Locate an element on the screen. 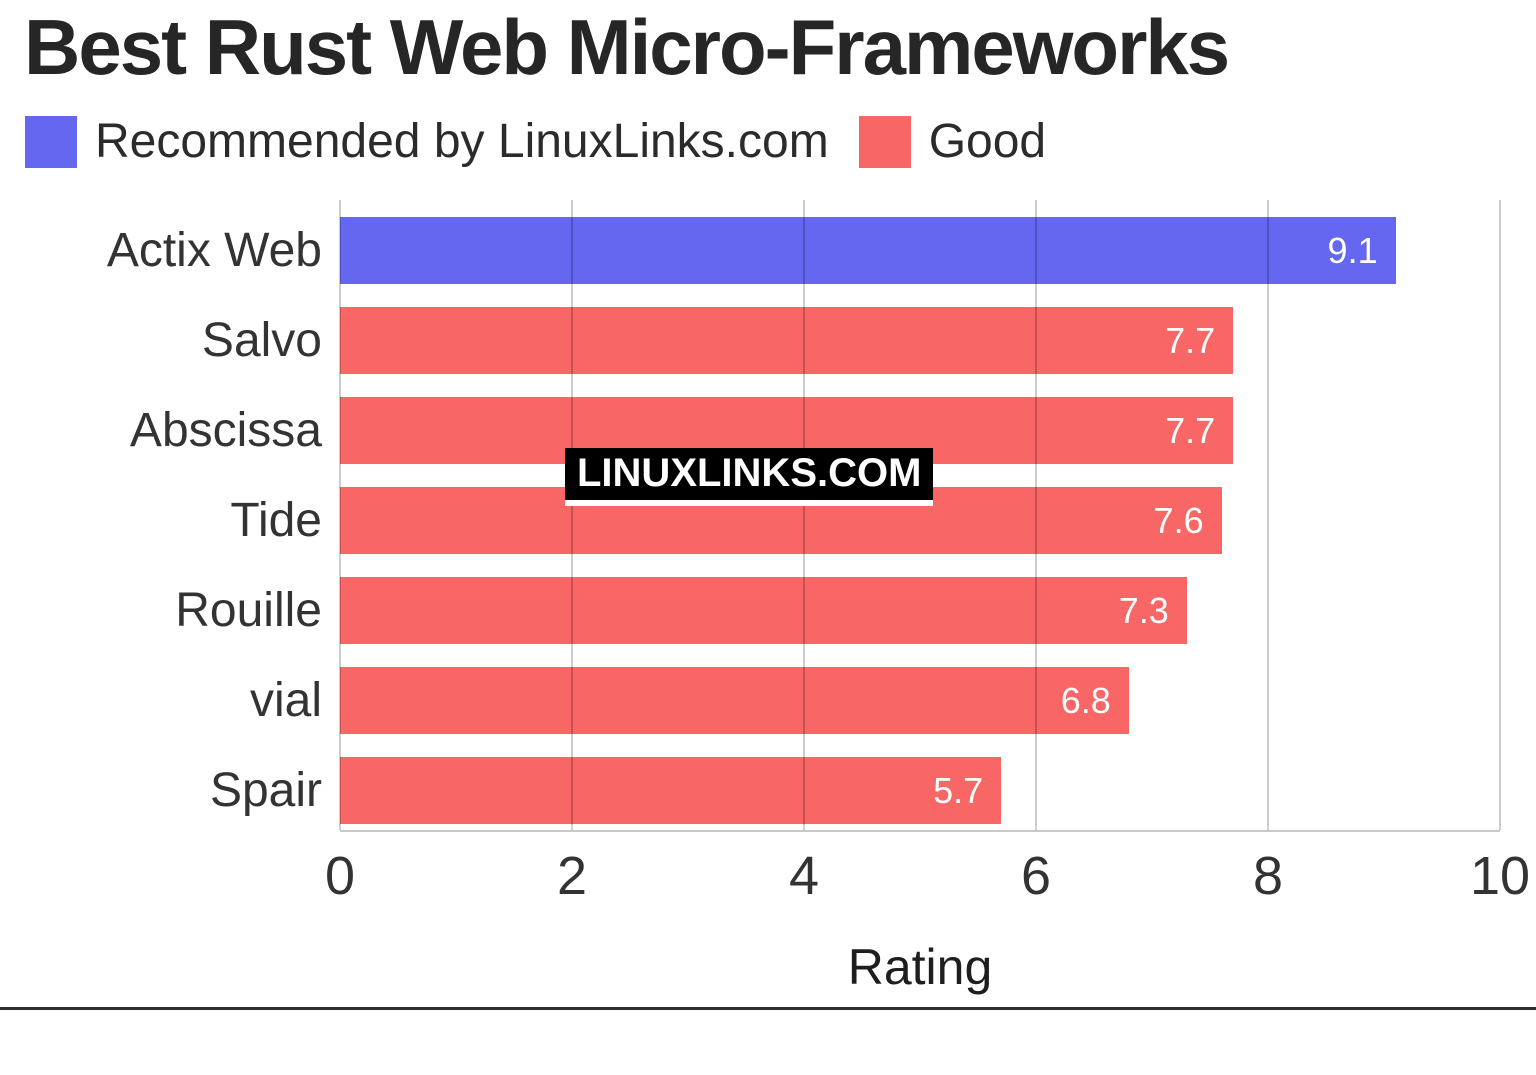 The width and height of the screenshot is (1536, 1075). x-tick-label: 4 is located at coordinates (804, 876).